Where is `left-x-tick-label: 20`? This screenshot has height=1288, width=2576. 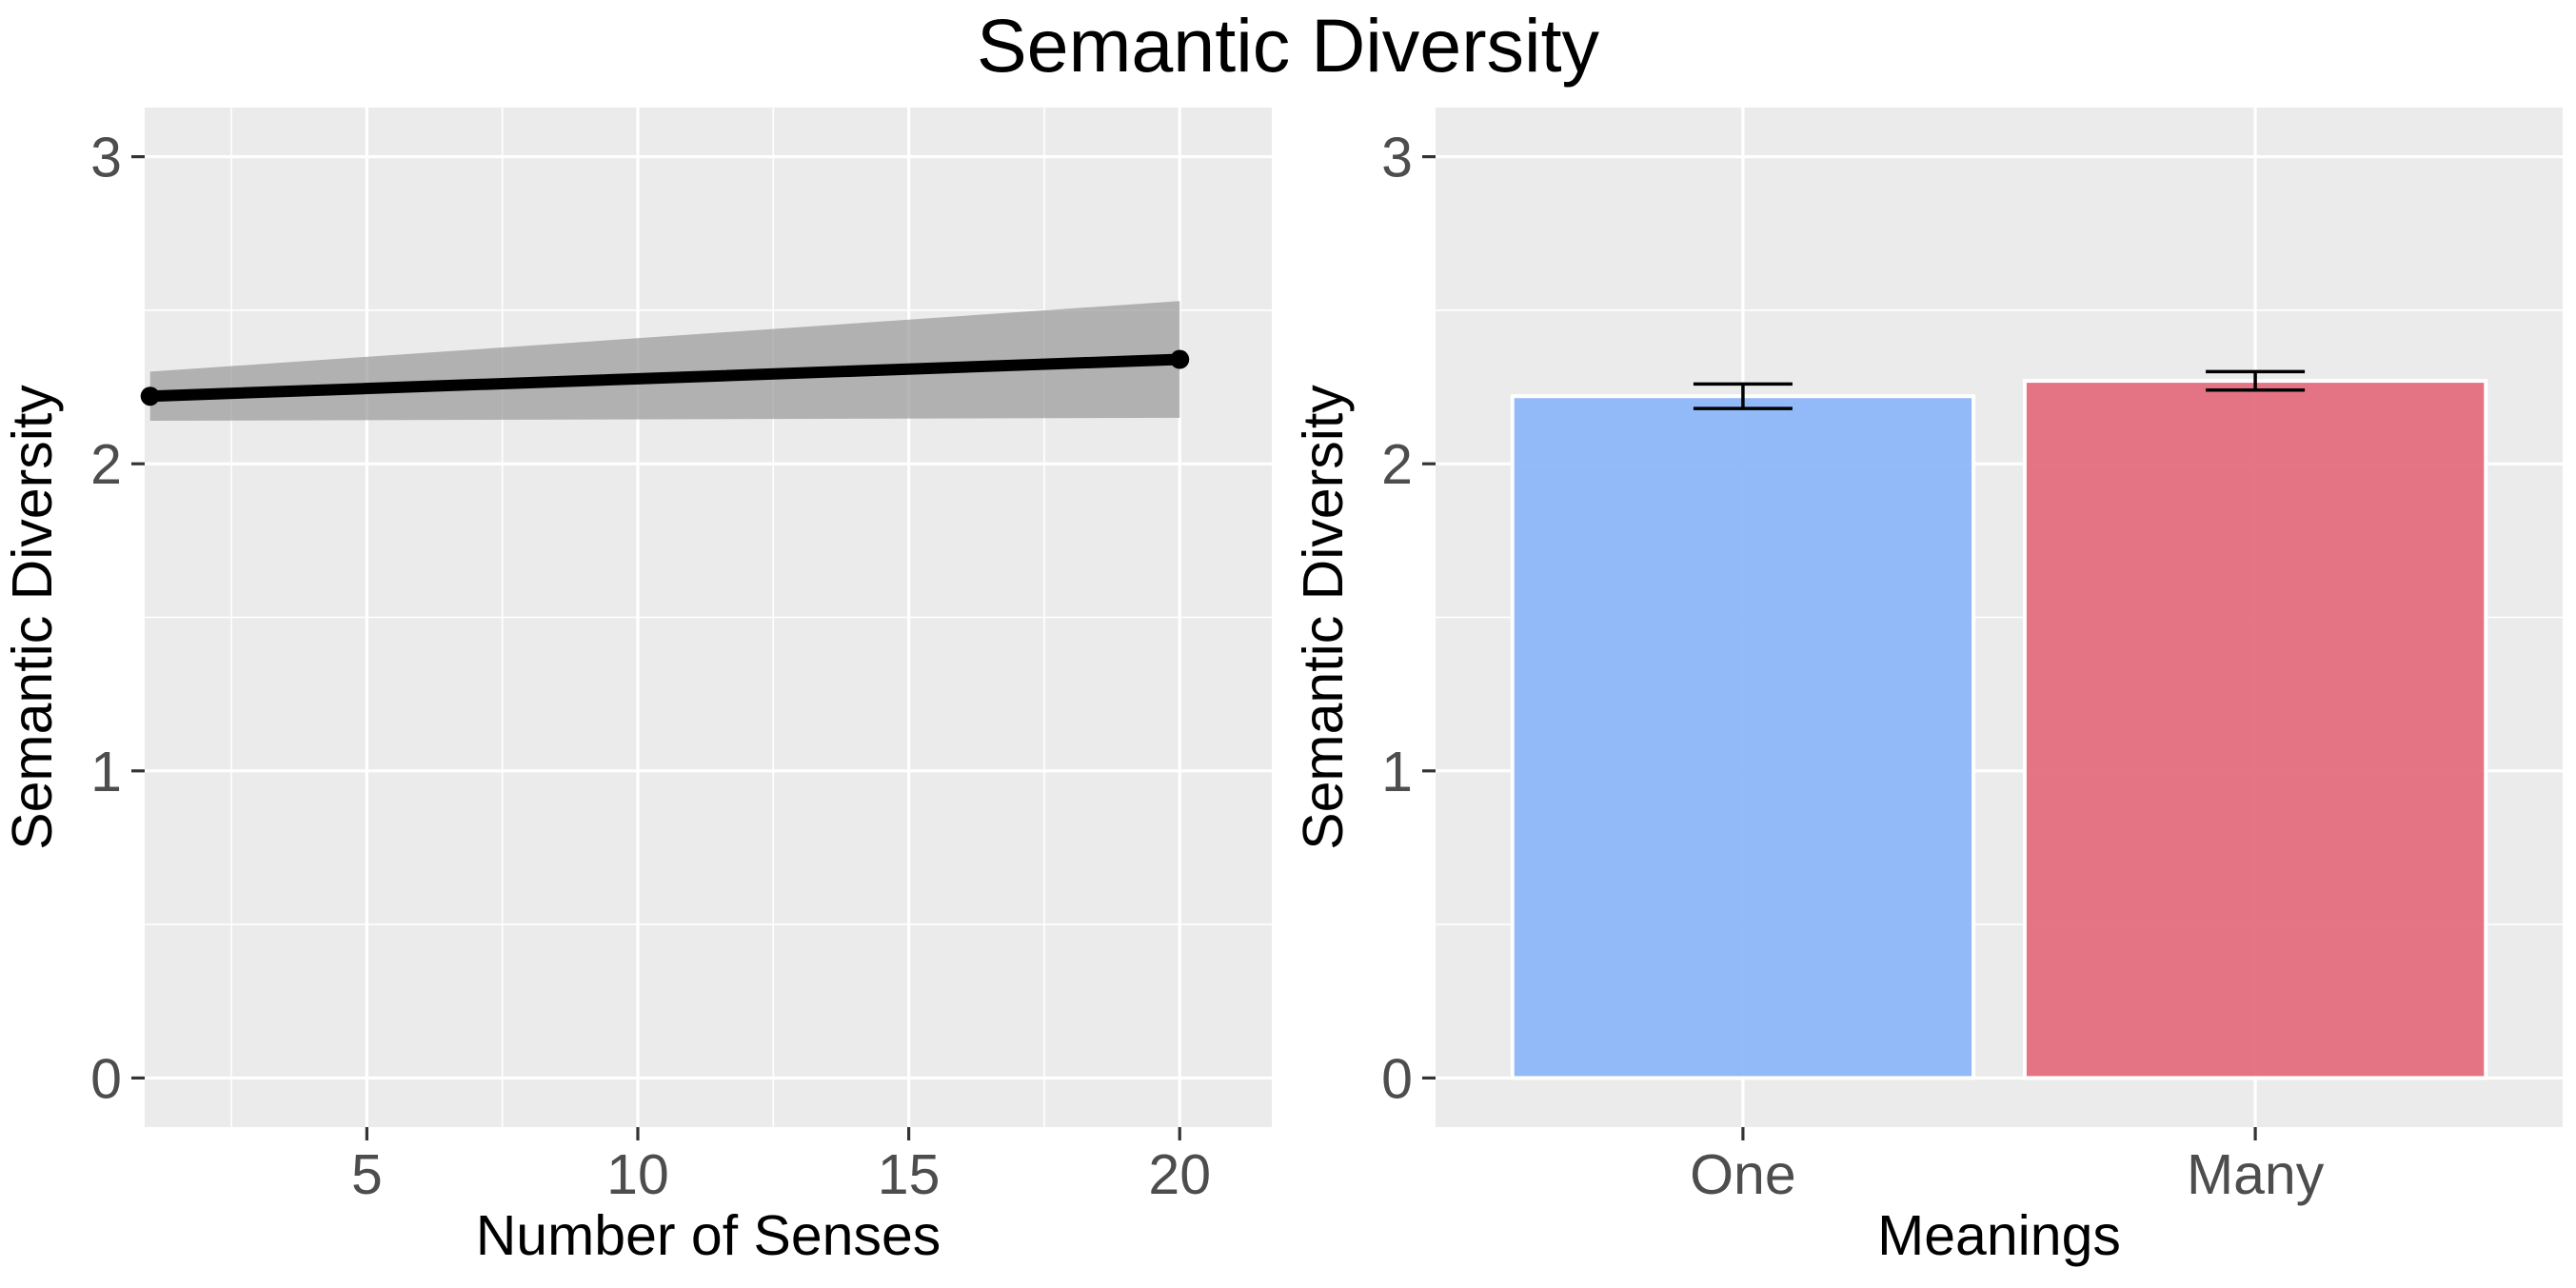
left-x-tick-label: 20 is located at coordinates (1179, 1174).